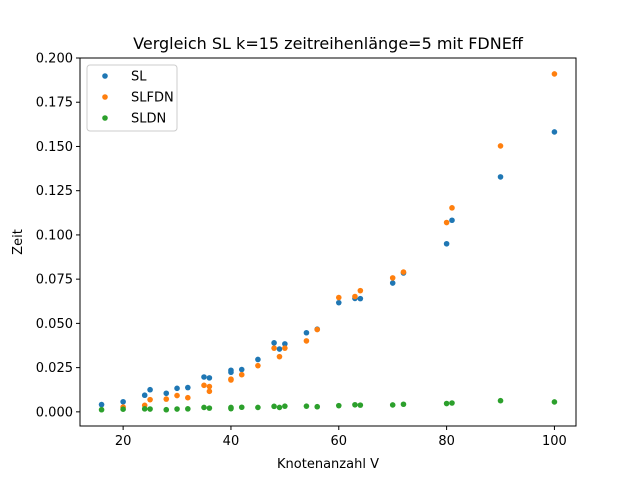 Image resolution: width=640 pixels, height=480 pixels. Describe the element at coordinates (328, 405) in the screenshot. I see `series-sldn` at that location.